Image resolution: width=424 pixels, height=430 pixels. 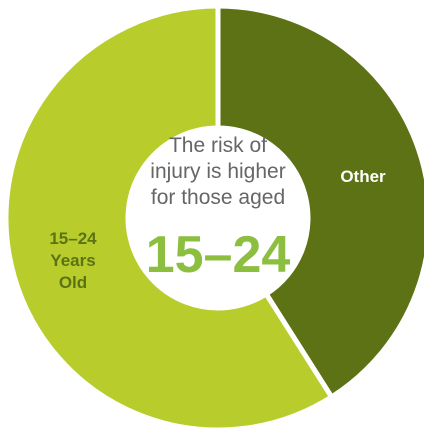 What do you see at coordinates (363, 176) in the screenshot?
I see `slice-label-0: Other` at bounding box center [363, 176].